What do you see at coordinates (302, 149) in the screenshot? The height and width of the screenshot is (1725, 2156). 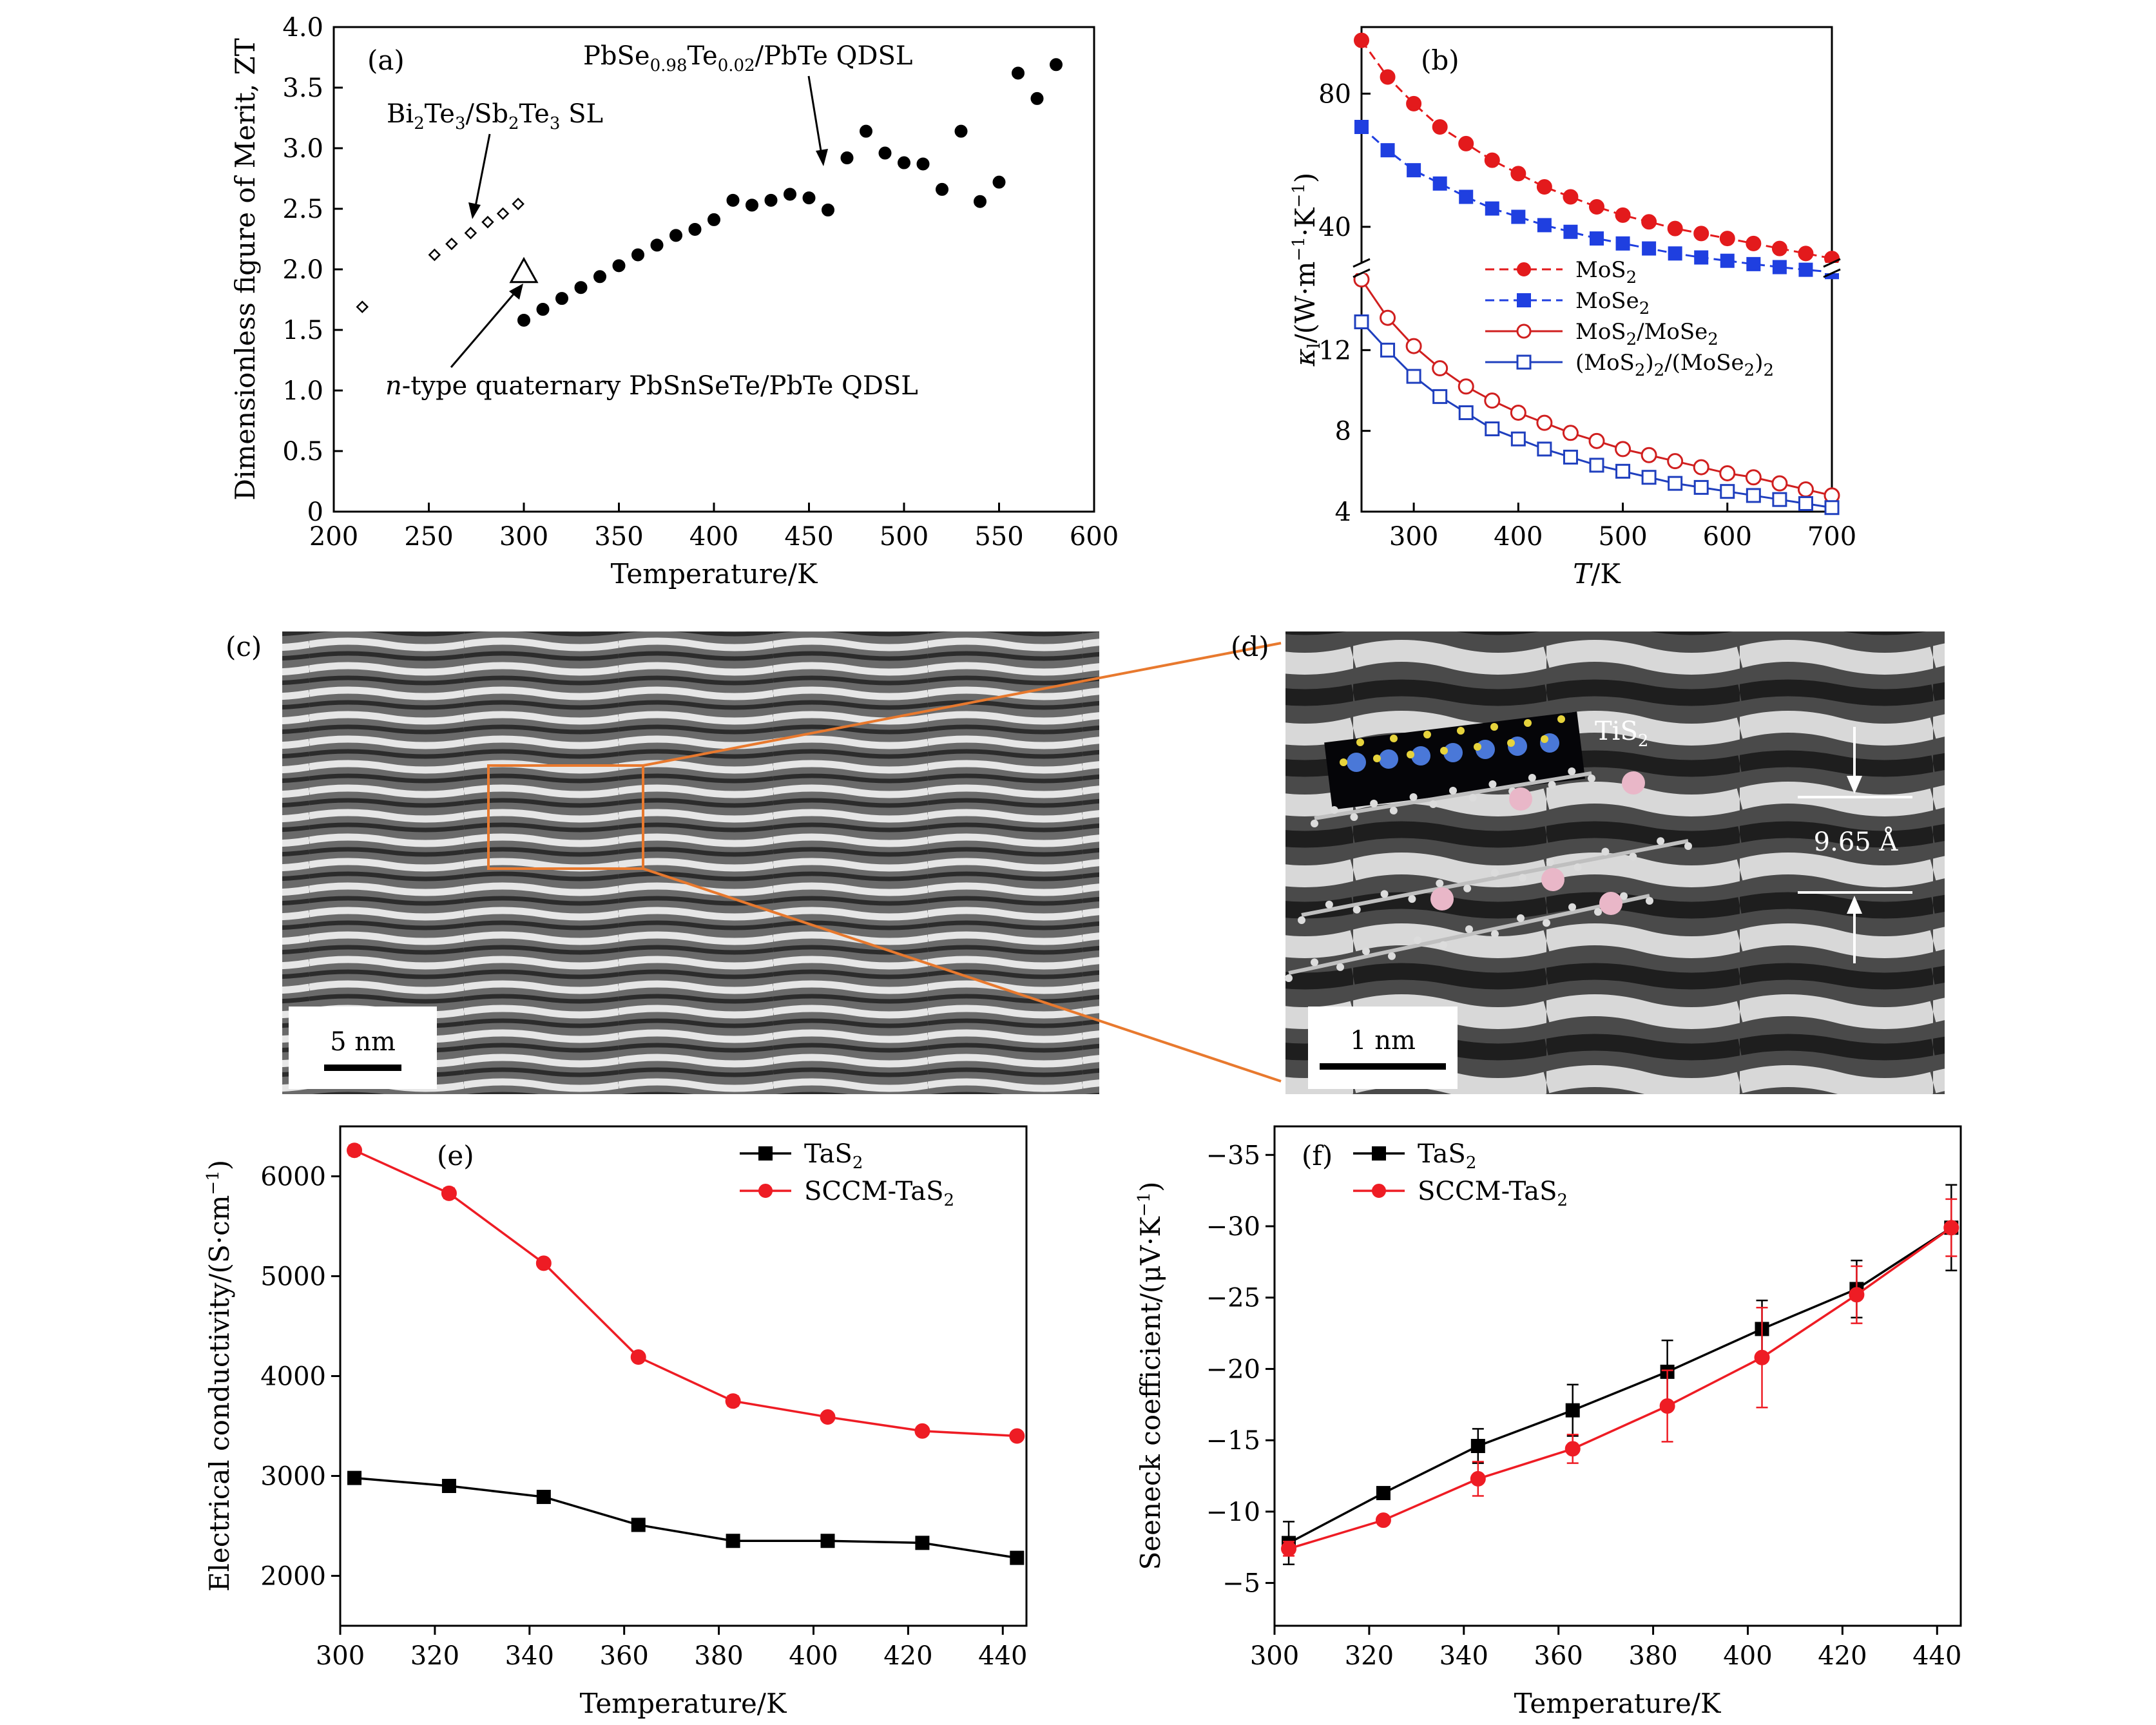 I see `y-tick-label-a: 3.0` at bounding box center [302, 149].